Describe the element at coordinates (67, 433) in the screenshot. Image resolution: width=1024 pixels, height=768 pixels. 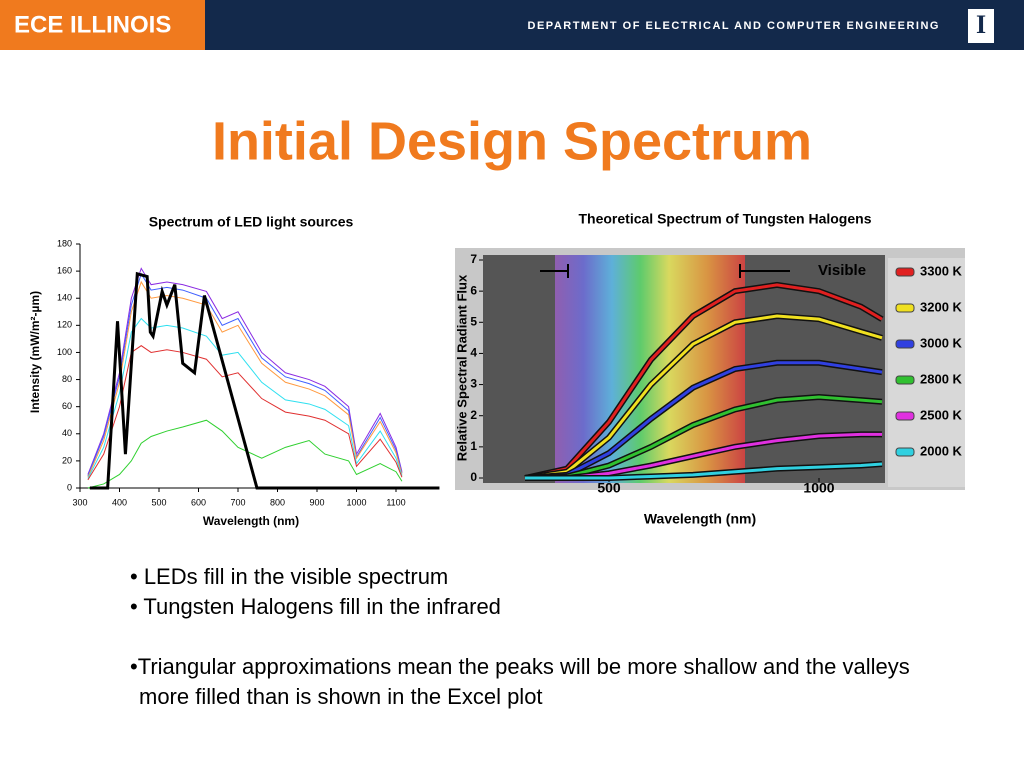
I see `y-tick-label: 40` at that location.